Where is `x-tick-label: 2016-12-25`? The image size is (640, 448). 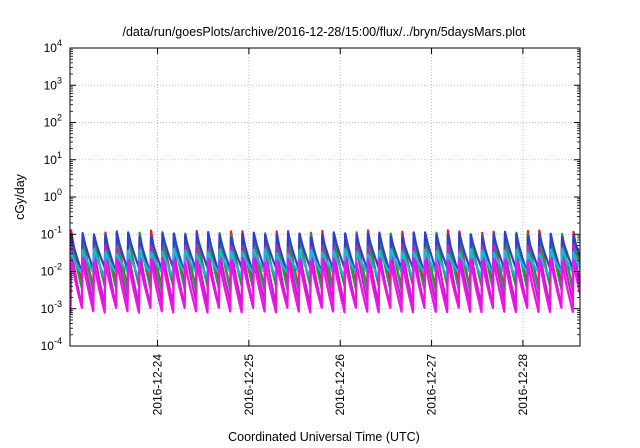 x-tick-label: 2016-12-25 is located at coordinates (249, 385).